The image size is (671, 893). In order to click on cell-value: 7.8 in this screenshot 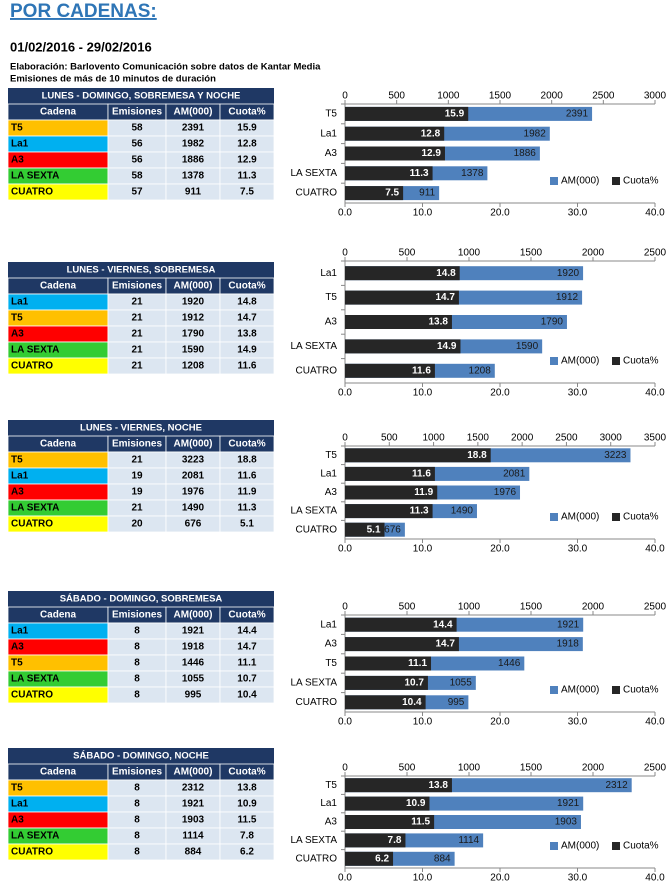, I will do `click(247, 836)`.